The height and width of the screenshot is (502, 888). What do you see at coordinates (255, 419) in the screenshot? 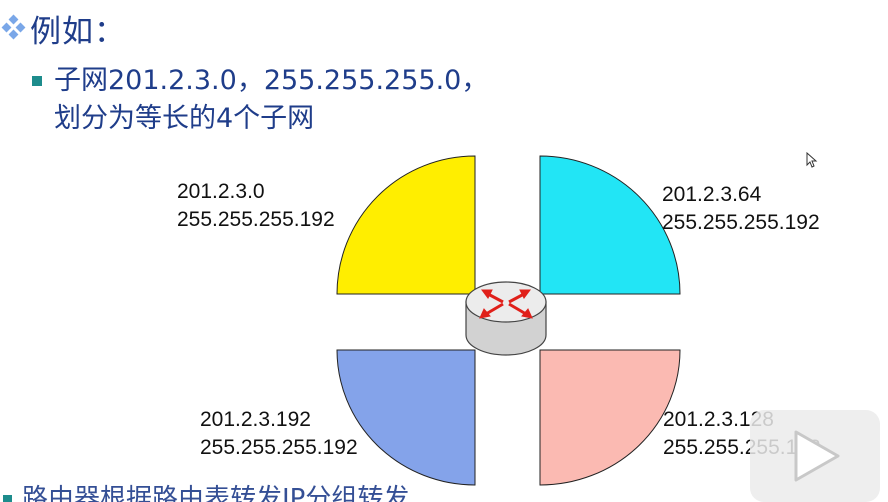
I see `subnet-address: 201.2.3.192` at bounding box center [255, 419].